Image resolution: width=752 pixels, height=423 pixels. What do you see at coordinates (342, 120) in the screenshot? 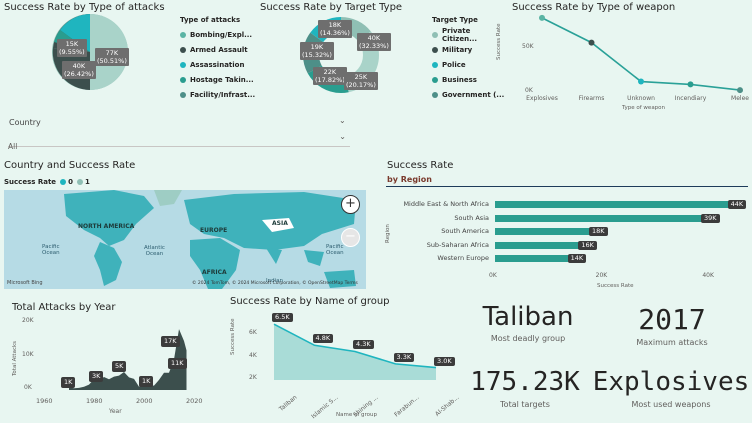
I see `country-filter-collapse-icon: ⌄` at bounding box center [342, 120].